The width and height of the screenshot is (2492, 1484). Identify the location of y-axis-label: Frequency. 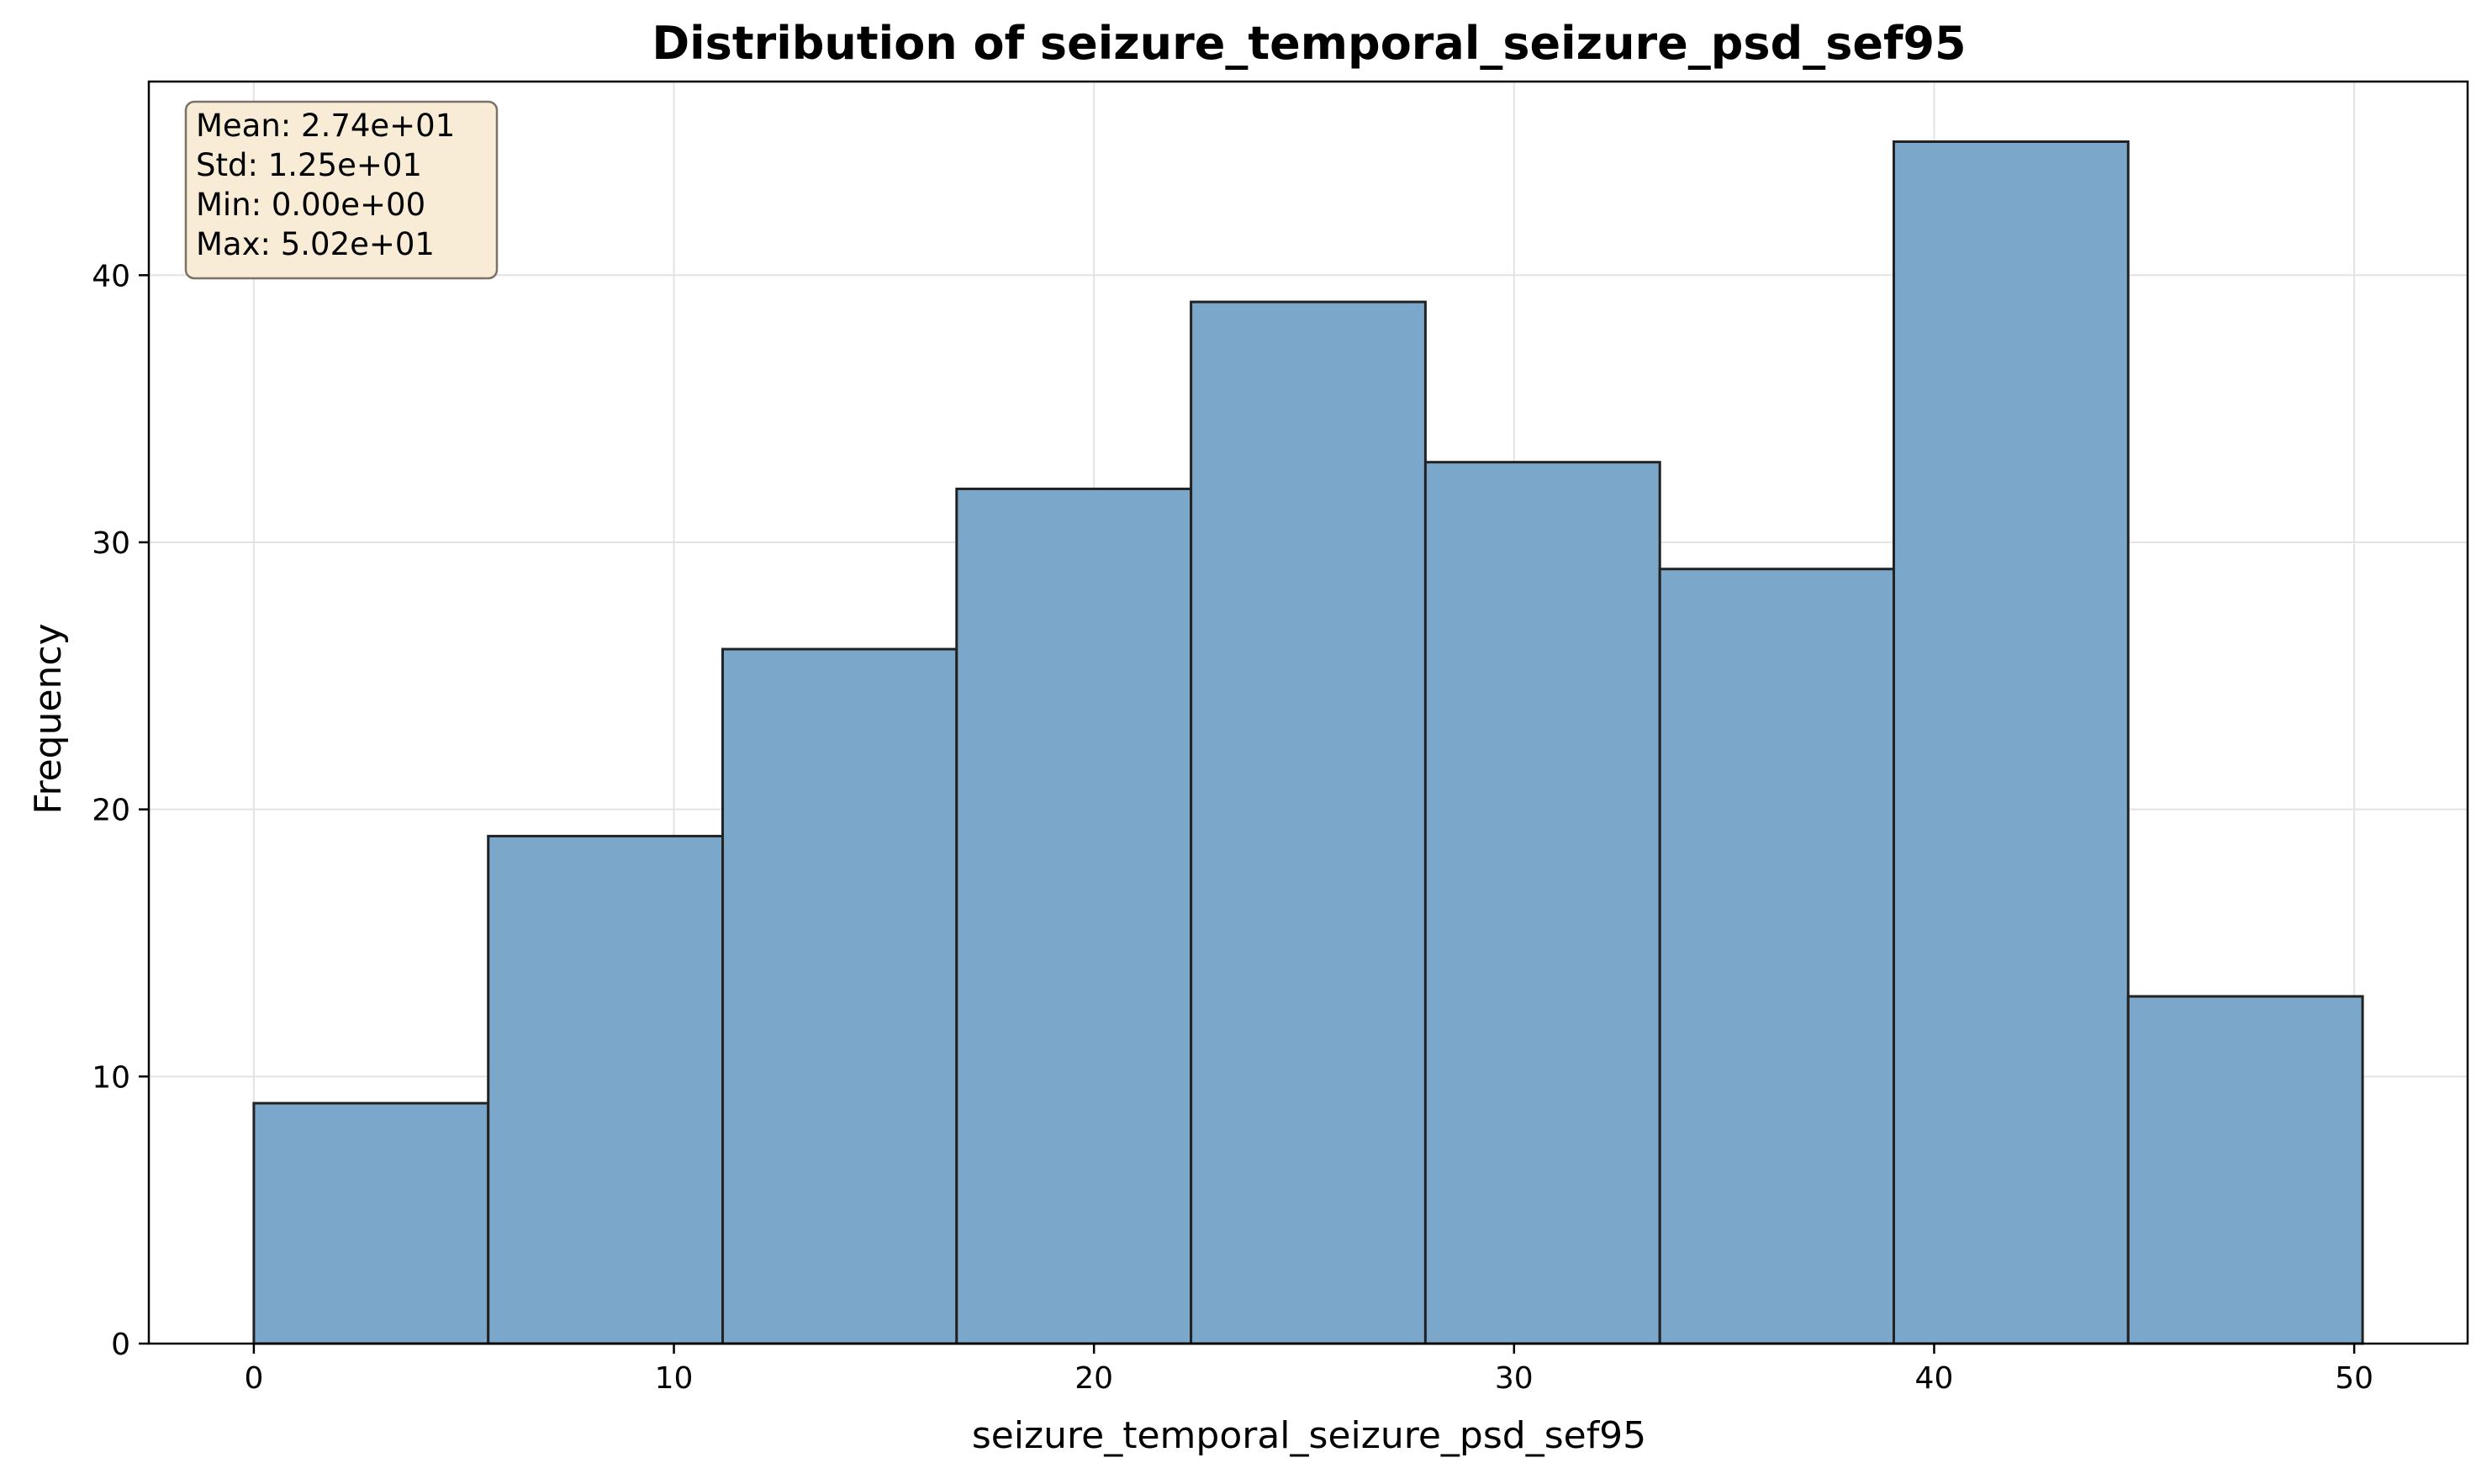
(48, 718).